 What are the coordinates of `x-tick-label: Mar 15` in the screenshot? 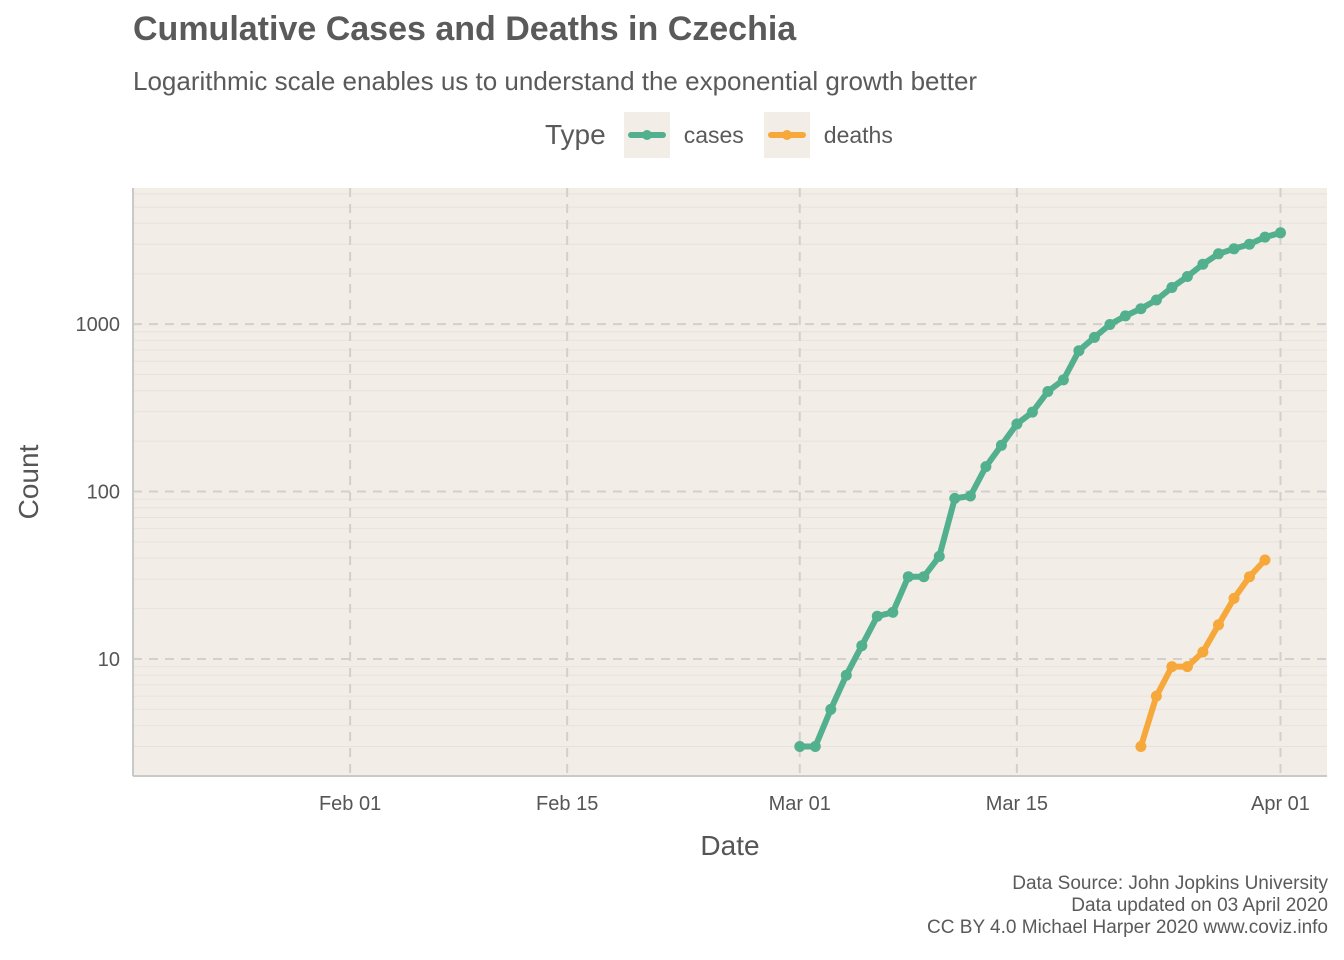 It's located at (1017, 804).